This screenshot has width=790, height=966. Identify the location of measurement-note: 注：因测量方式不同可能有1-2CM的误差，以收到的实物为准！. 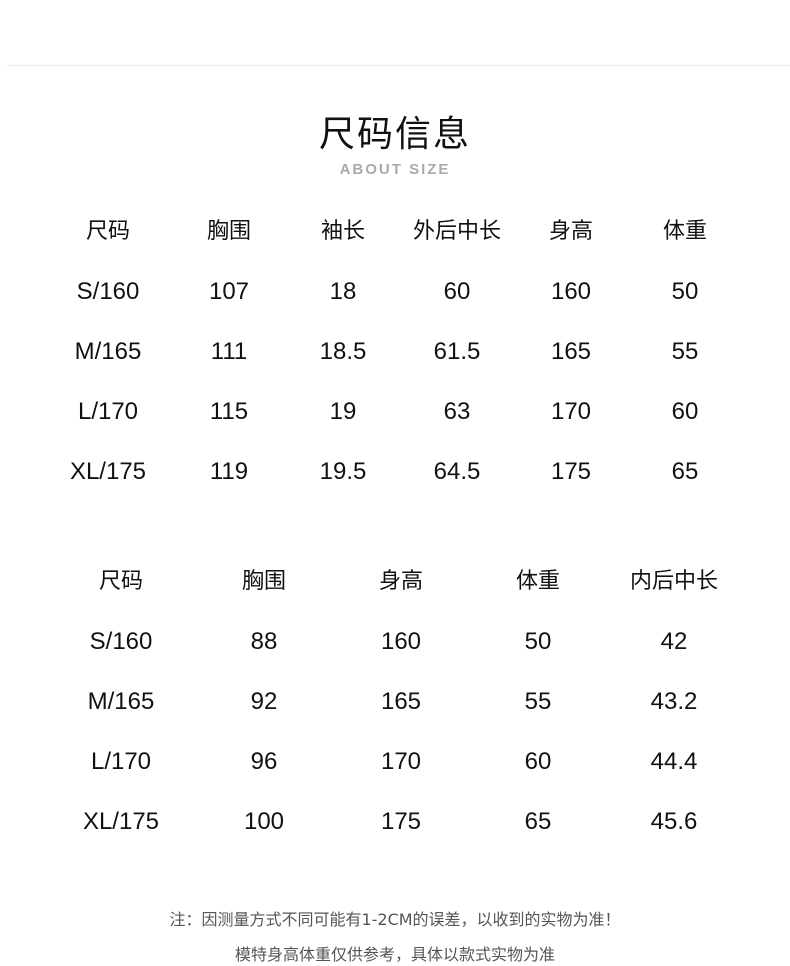
(395, 919).